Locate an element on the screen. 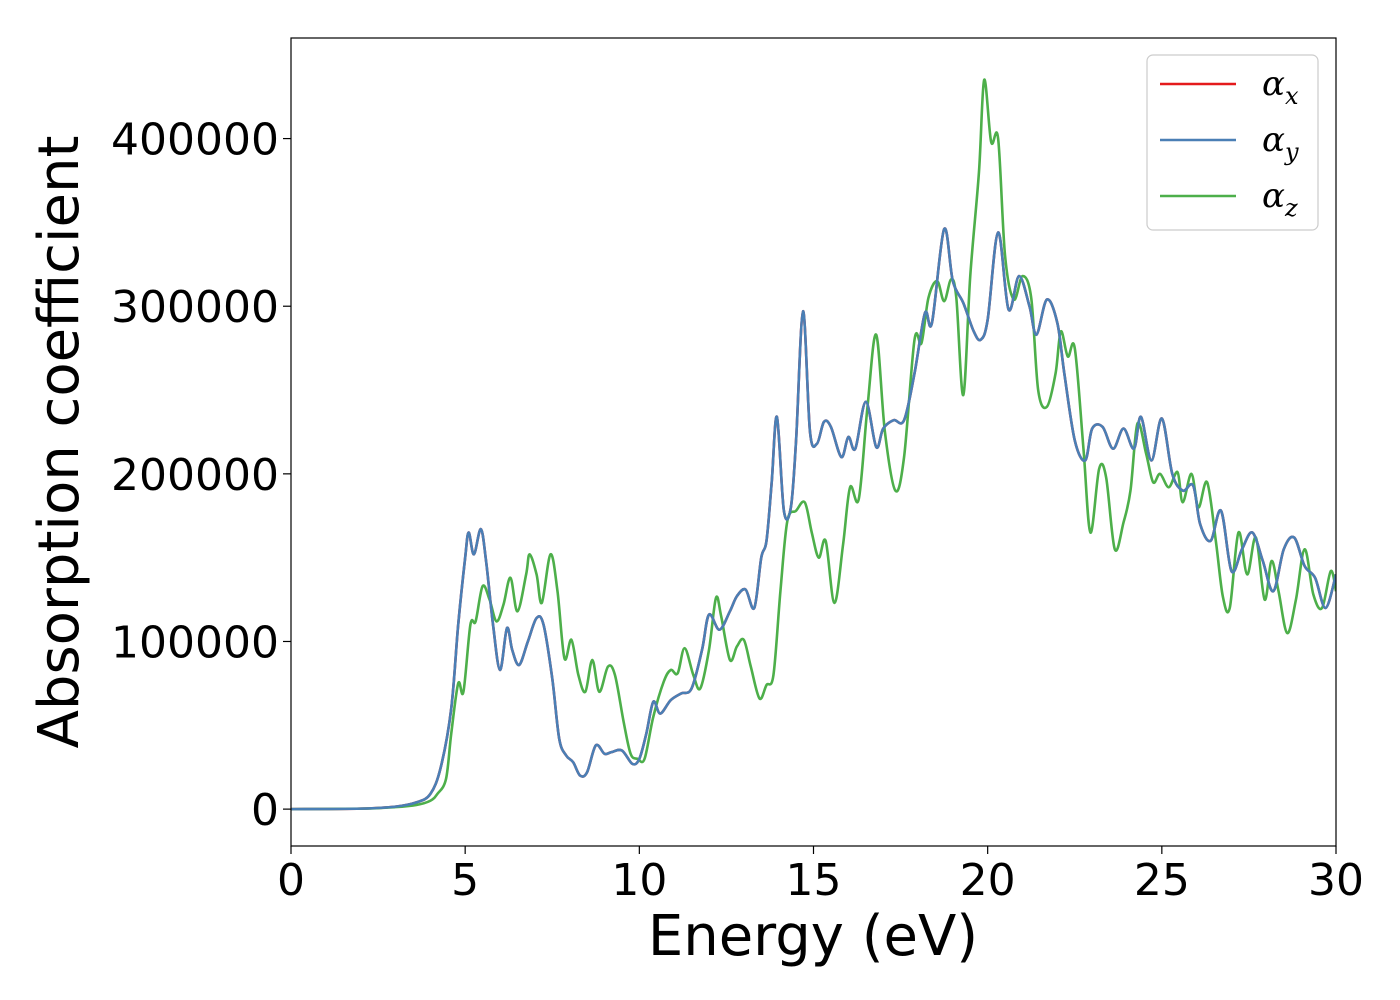 The height and width of the screenshot is (1000, 1400). x-tick-label: 20 is located at coordinates (988, 880).